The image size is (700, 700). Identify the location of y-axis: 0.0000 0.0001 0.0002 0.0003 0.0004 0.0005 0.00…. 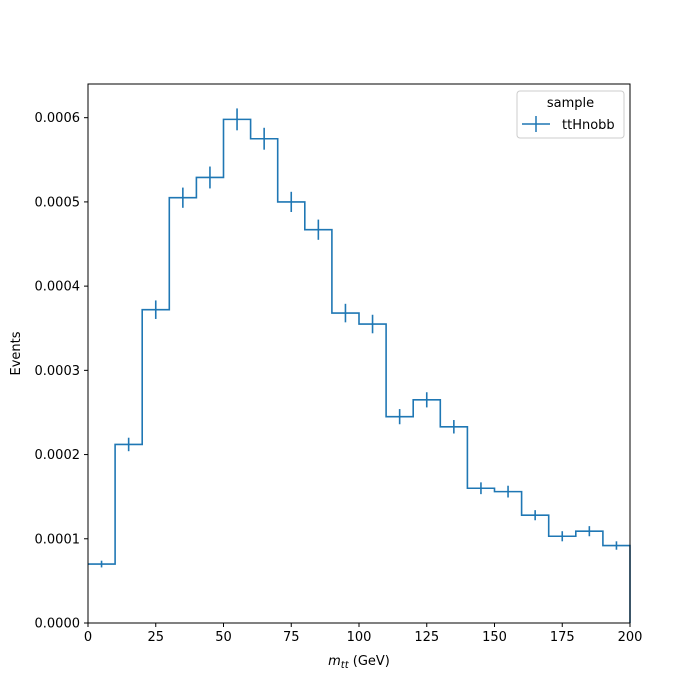
(61, 371).